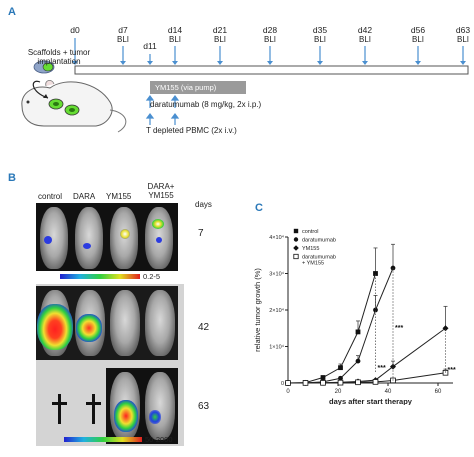  I want to click on days-label: days, so click(203, 204).